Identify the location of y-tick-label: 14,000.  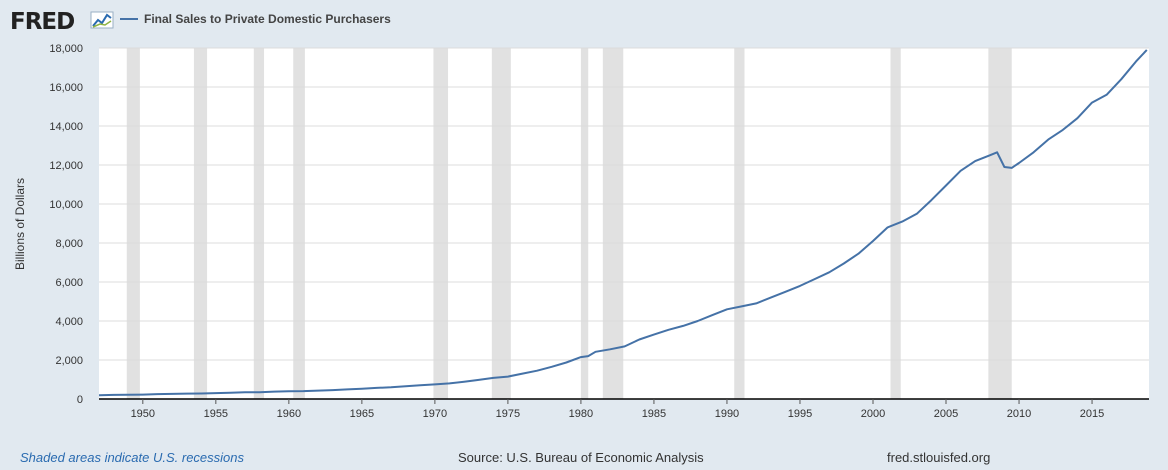
(66, 127).